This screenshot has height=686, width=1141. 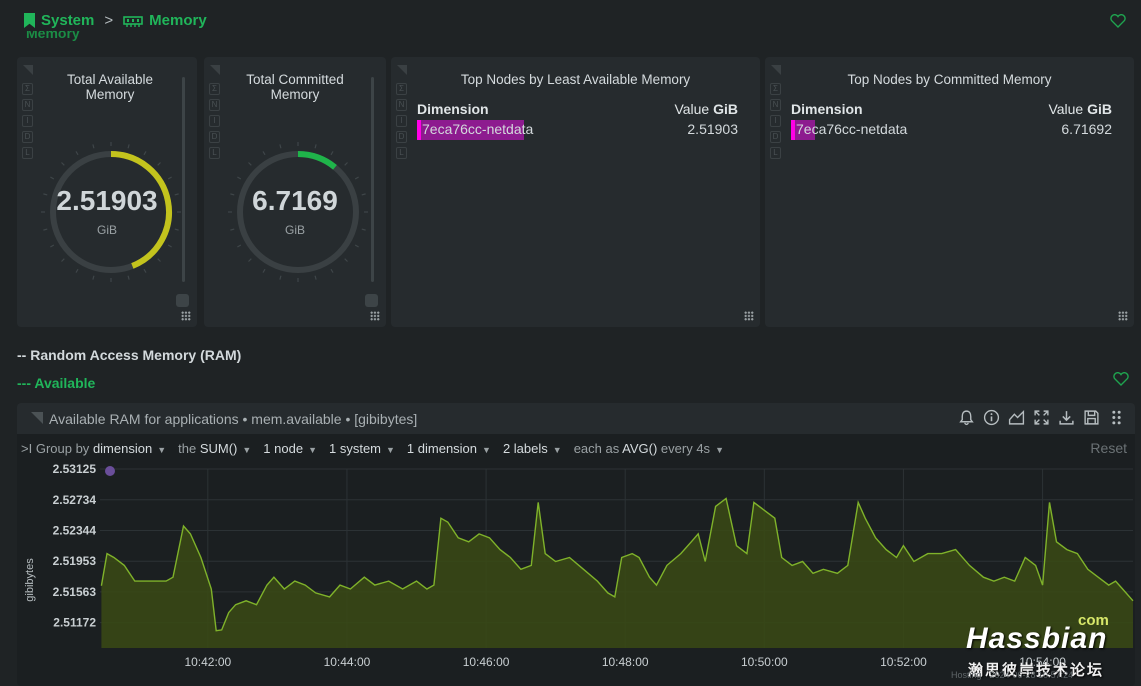 What do you see at coordinates (37, 418) in the screenshot?
I see `chart-menu-icon` at bounding box center [37, 418].